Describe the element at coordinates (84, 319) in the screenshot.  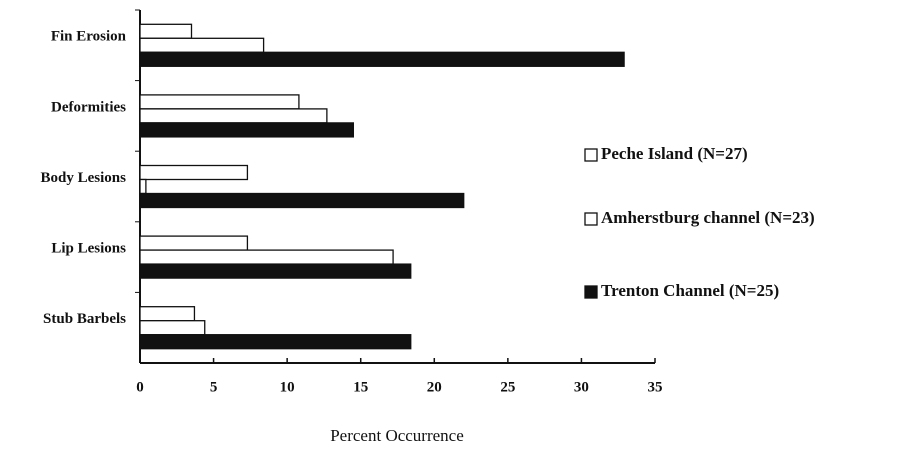
I see `y-tick-label: Stub Barbels` at that location.